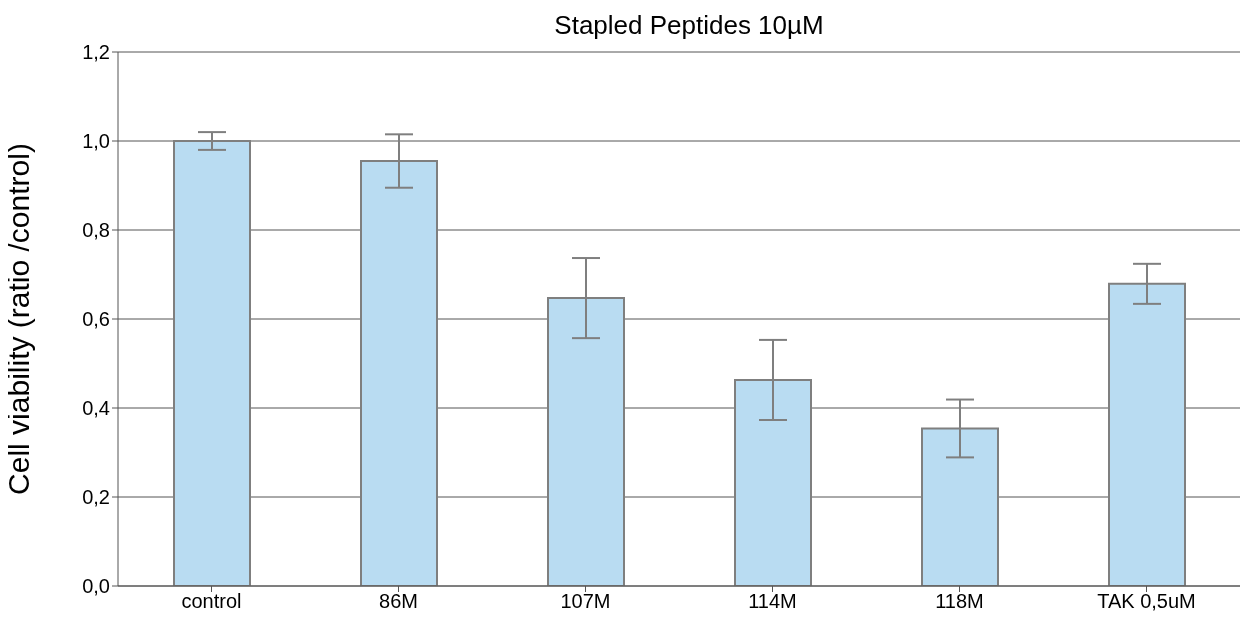 This screenshot has height=637, width=1258. I want to click on chart-title: Stapled Peptides 10µM, so click(689, 25).